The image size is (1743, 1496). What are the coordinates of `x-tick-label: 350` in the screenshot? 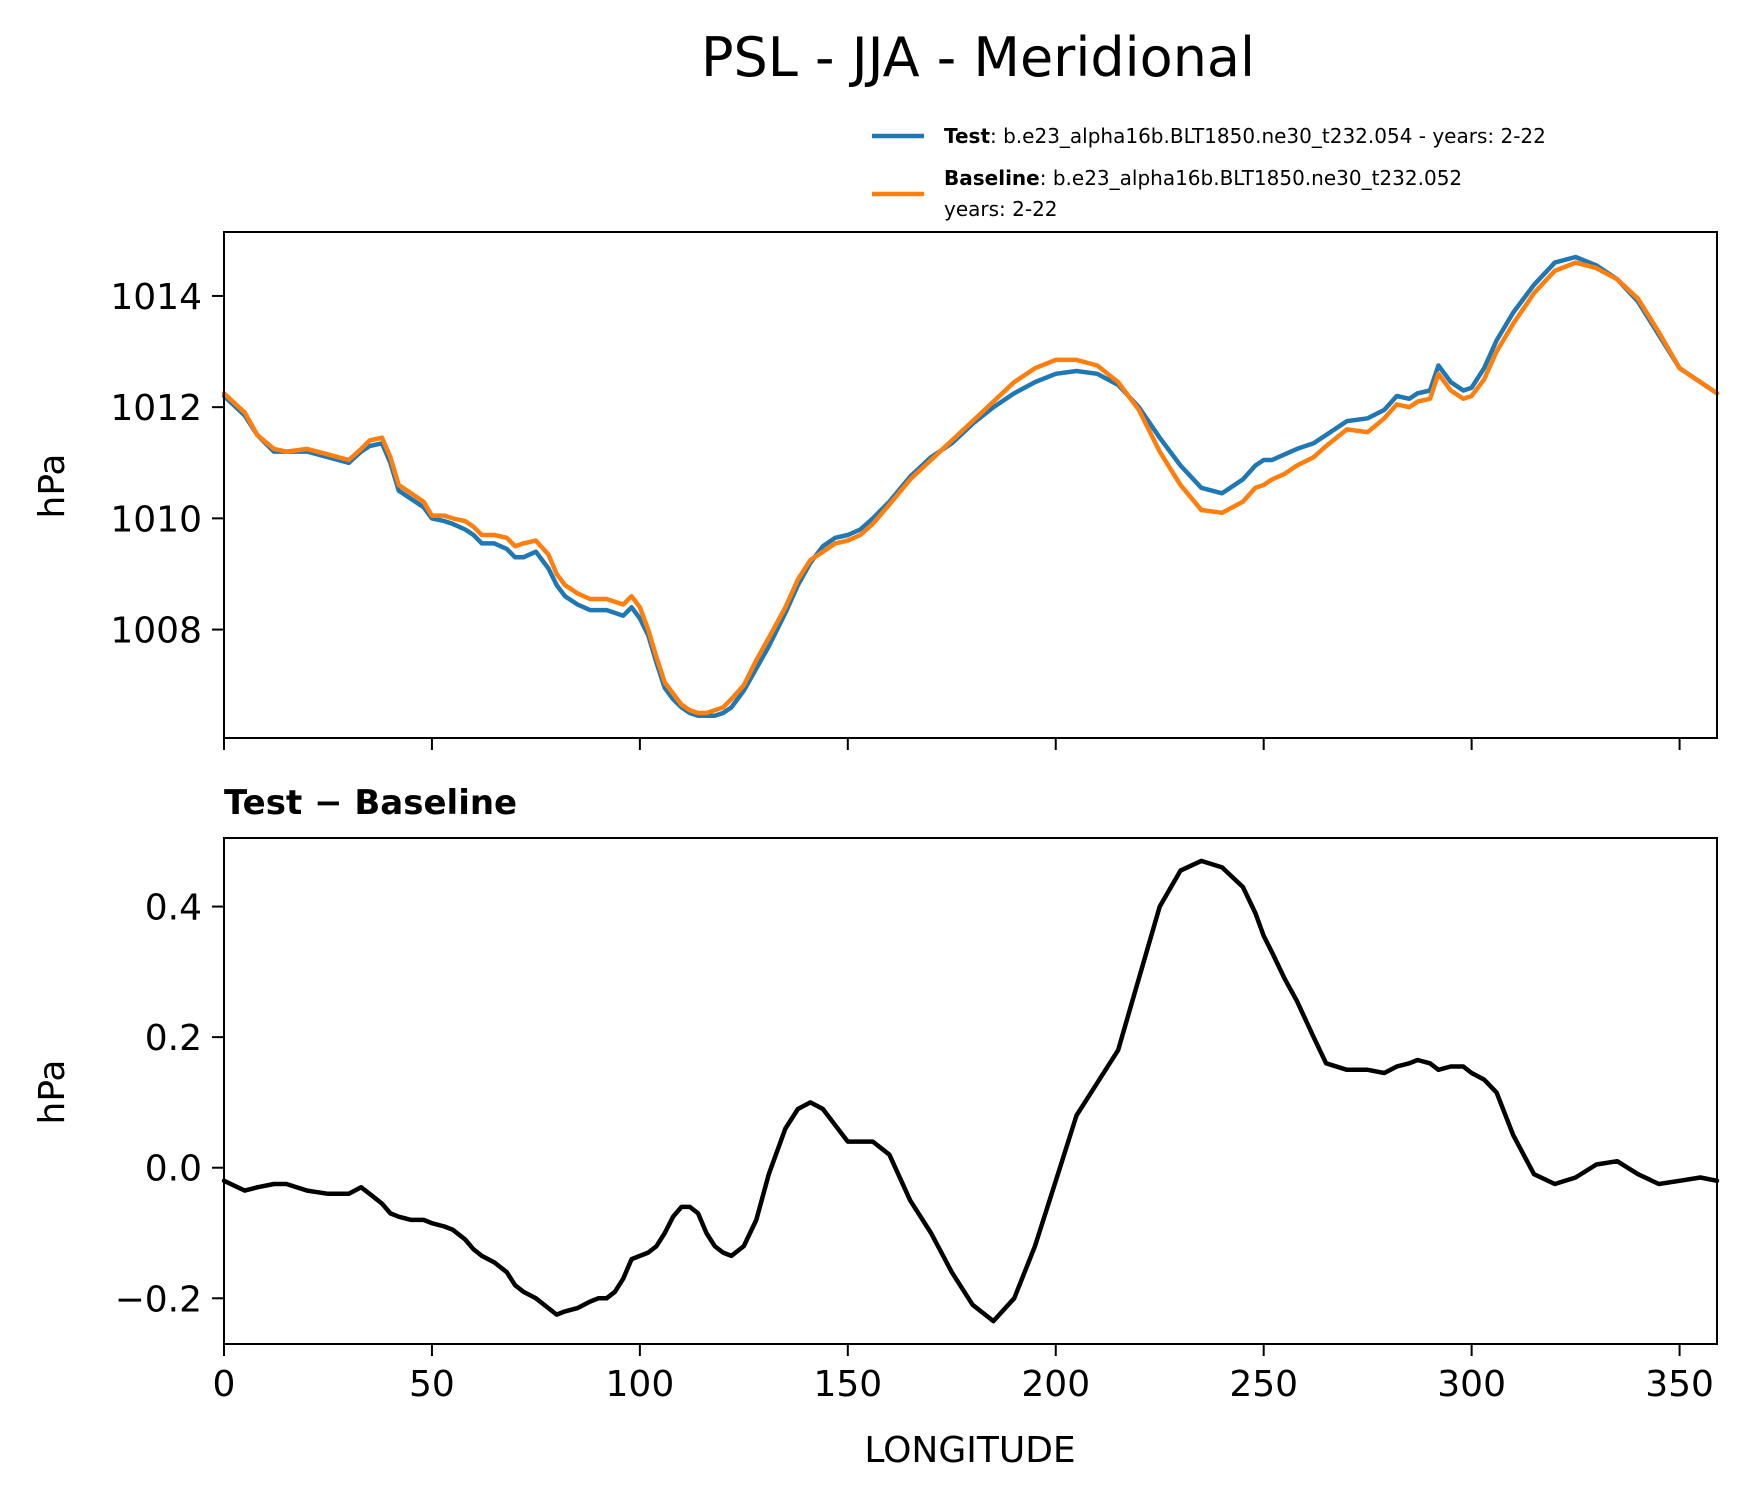 It's located at (1679, 1384).